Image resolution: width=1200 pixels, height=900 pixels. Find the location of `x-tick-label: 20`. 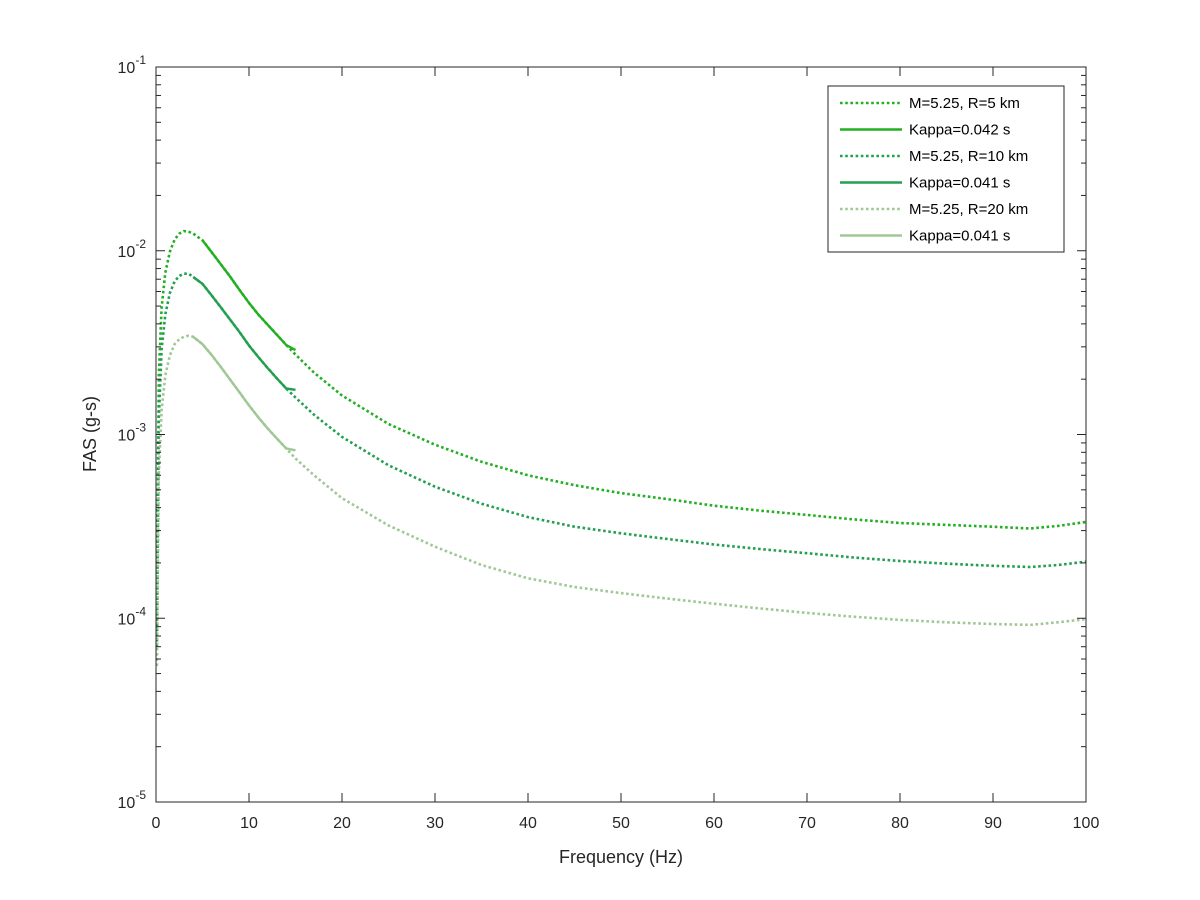

x-tick-label: 20 is located at coordinates (342, 823).